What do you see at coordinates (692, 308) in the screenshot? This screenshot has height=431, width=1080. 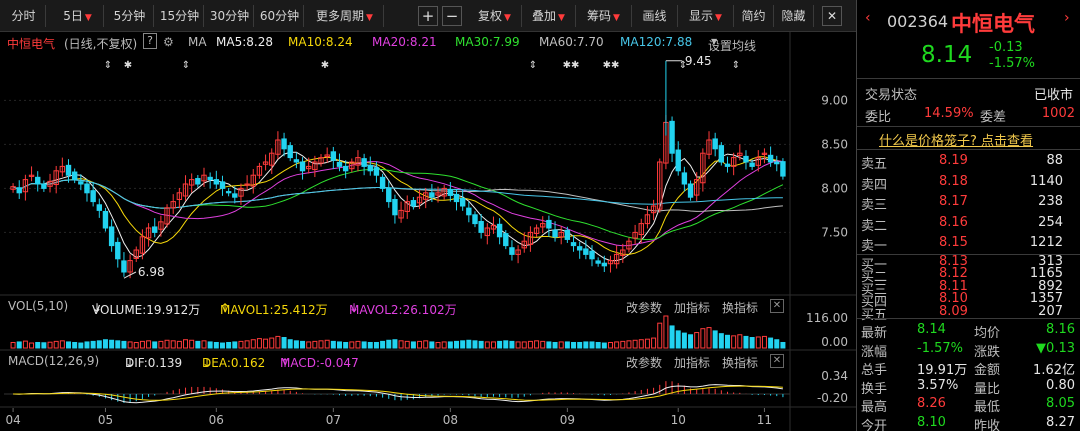 I see `vol-add-indicator-button: 加指标` at bounding box center [692, 308].